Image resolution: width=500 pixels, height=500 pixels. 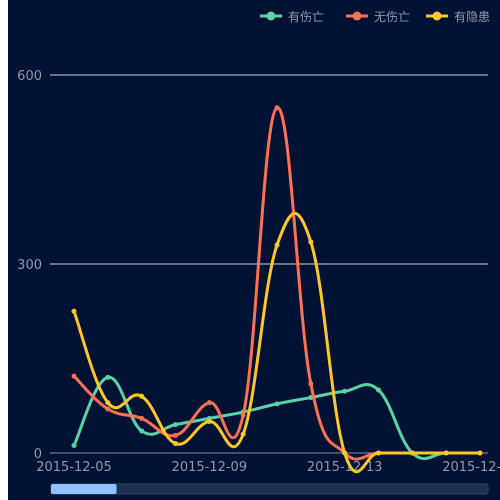 I want to click on legend-item-label: 有隐患, so click(x=472, y=17).